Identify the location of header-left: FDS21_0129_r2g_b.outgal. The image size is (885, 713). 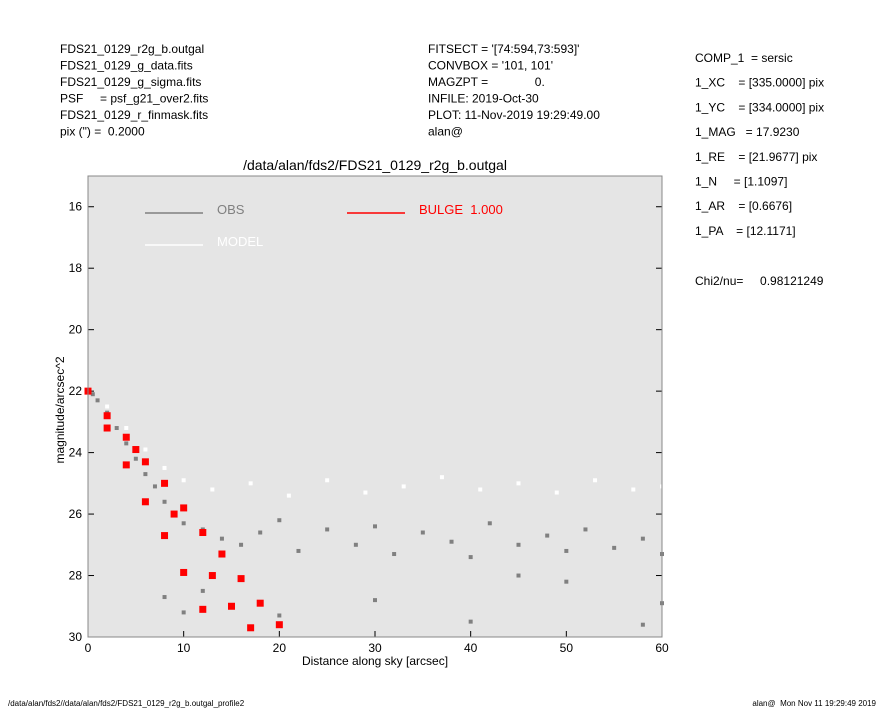
(132, 49).